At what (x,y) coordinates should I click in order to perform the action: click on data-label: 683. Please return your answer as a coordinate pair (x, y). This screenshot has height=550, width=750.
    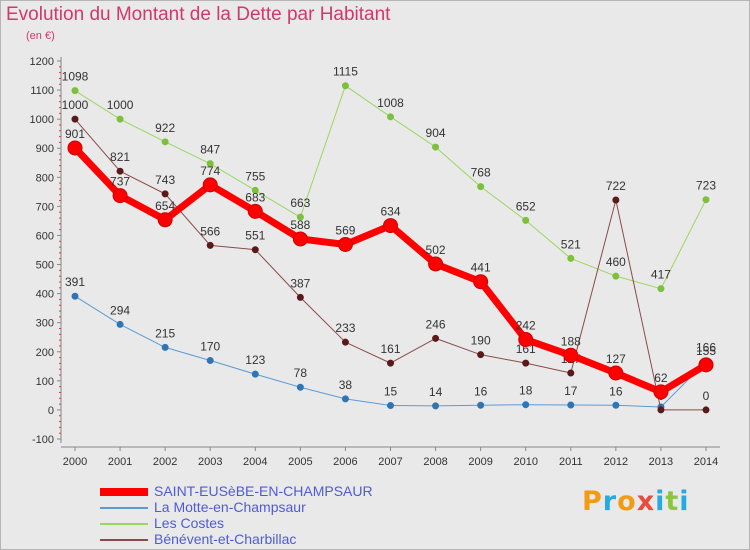
    Looking at the image, I should click on (255, 197).